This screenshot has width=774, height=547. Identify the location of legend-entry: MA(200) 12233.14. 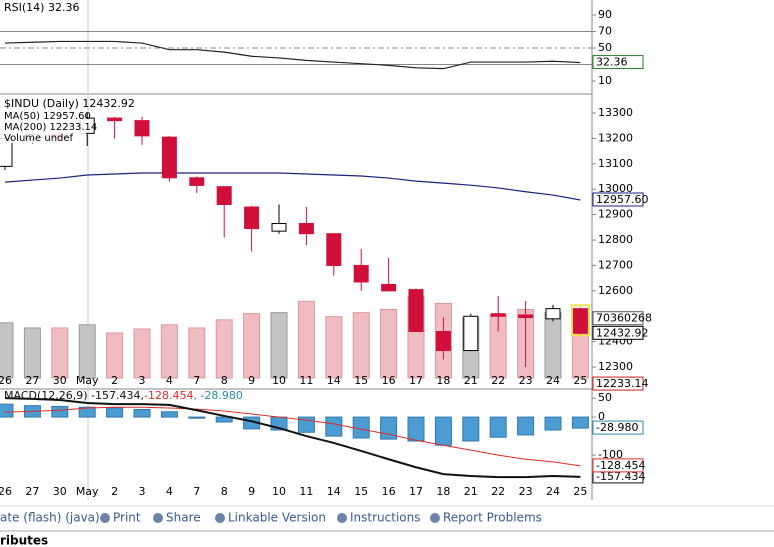
(50, 127).